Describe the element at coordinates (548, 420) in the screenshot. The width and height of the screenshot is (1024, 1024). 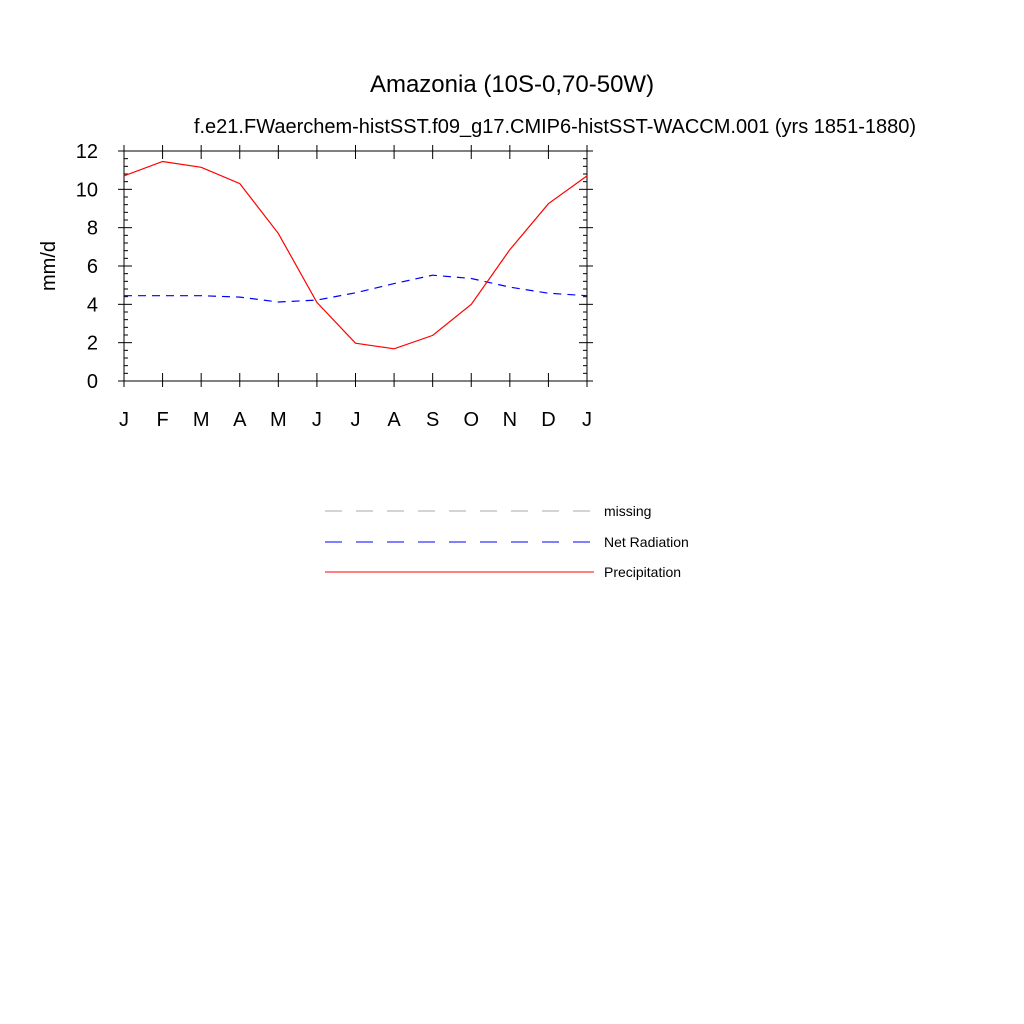
I see `x-tick-label: D` at that location.